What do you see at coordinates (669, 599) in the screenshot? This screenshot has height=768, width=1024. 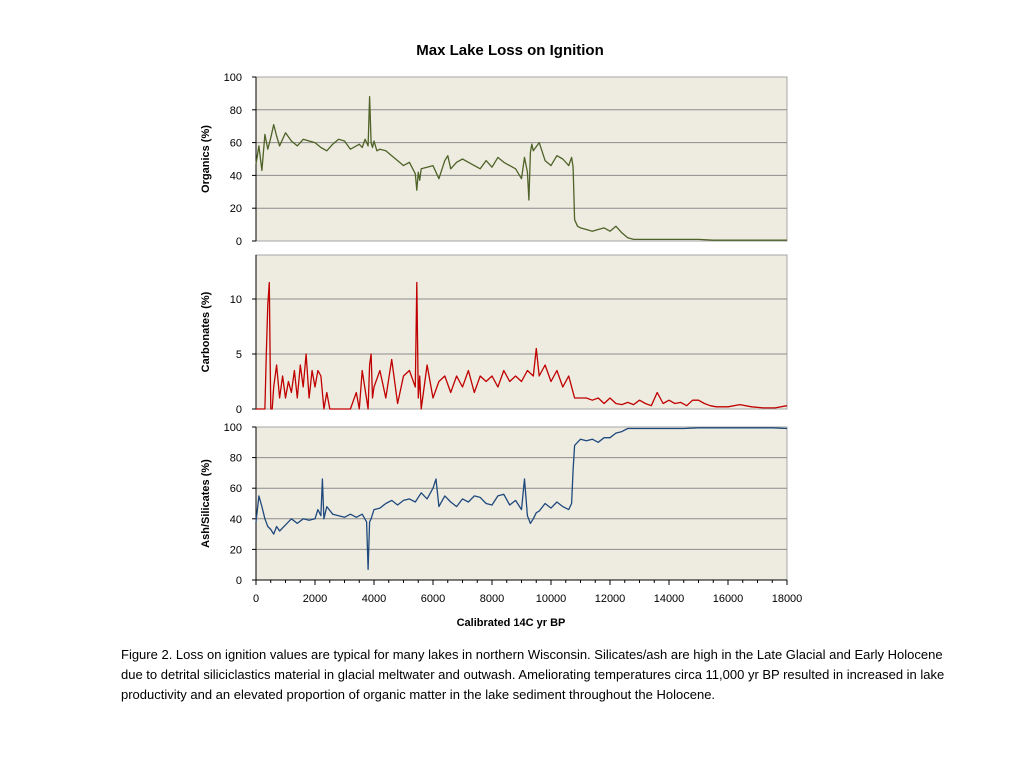 I see `x-tick-label: 14000` at bounding box center [669, 599].